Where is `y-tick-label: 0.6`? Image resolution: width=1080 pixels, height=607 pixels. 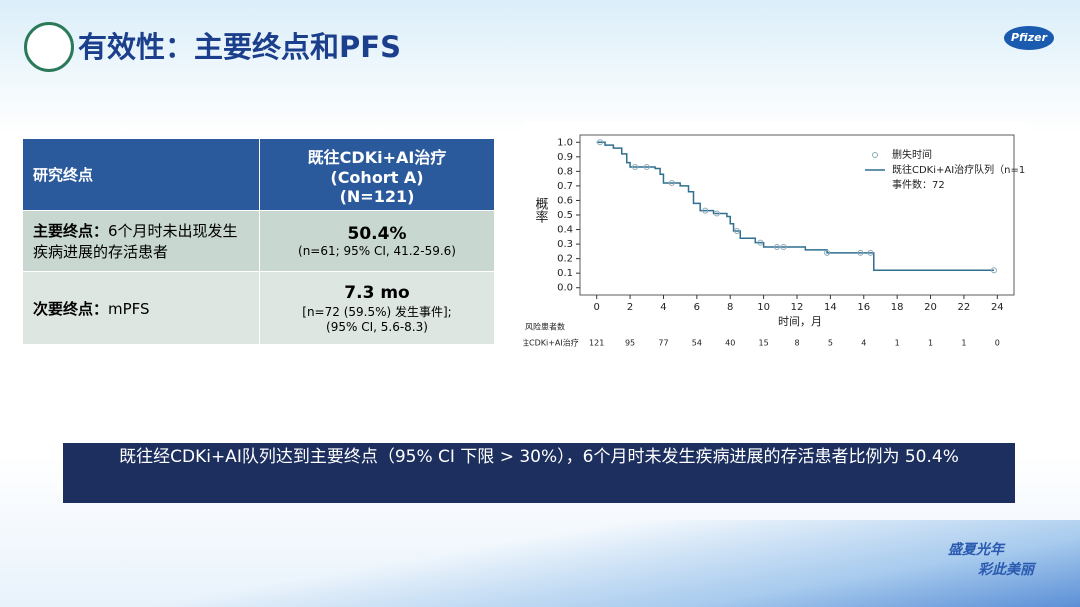 y-tick-label: 0.6 is located at coordinates (565, 200).